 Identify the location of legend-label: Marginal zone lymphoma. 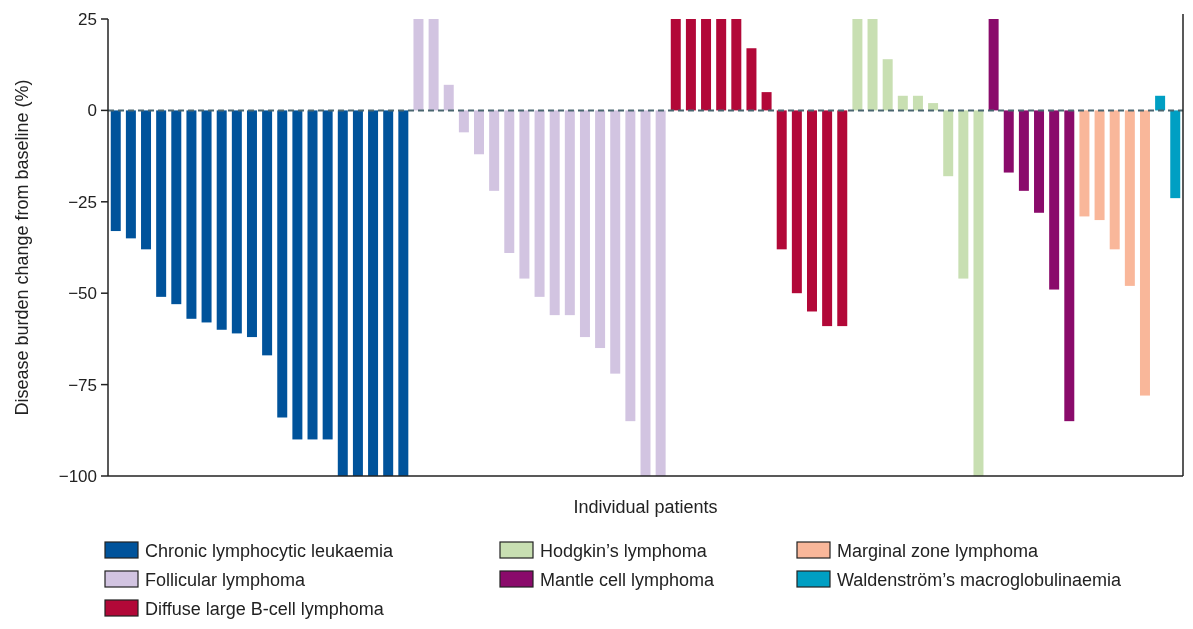
(938, 551).